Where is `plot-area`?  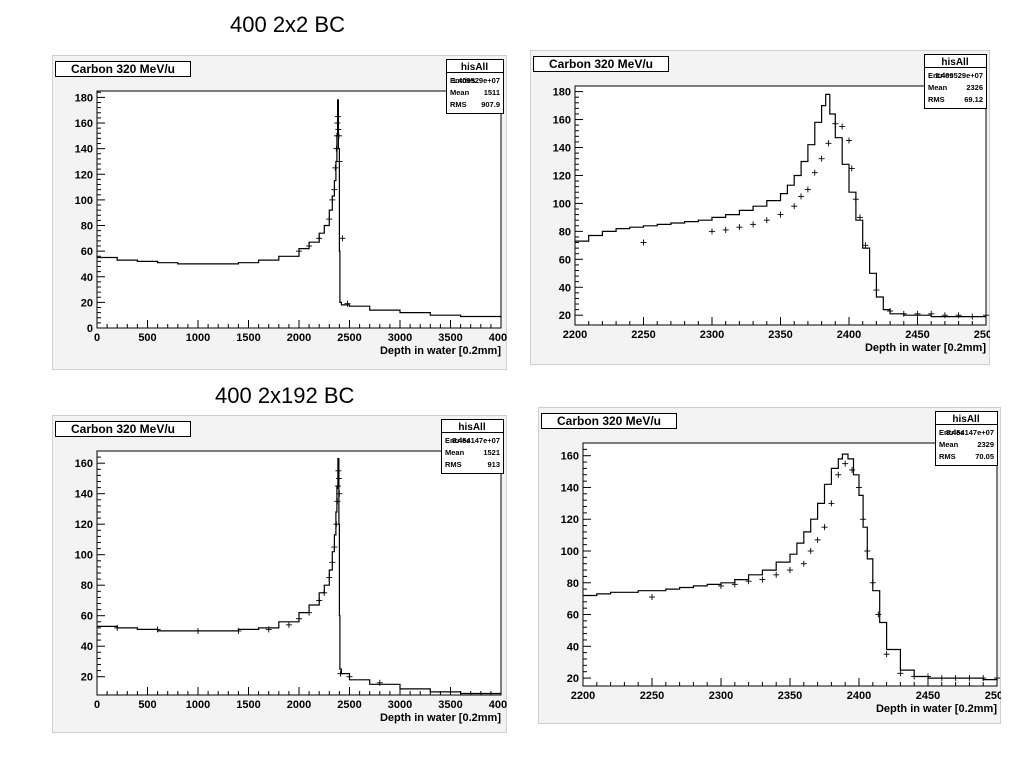
plot-area is located at coordinates (299, 209).